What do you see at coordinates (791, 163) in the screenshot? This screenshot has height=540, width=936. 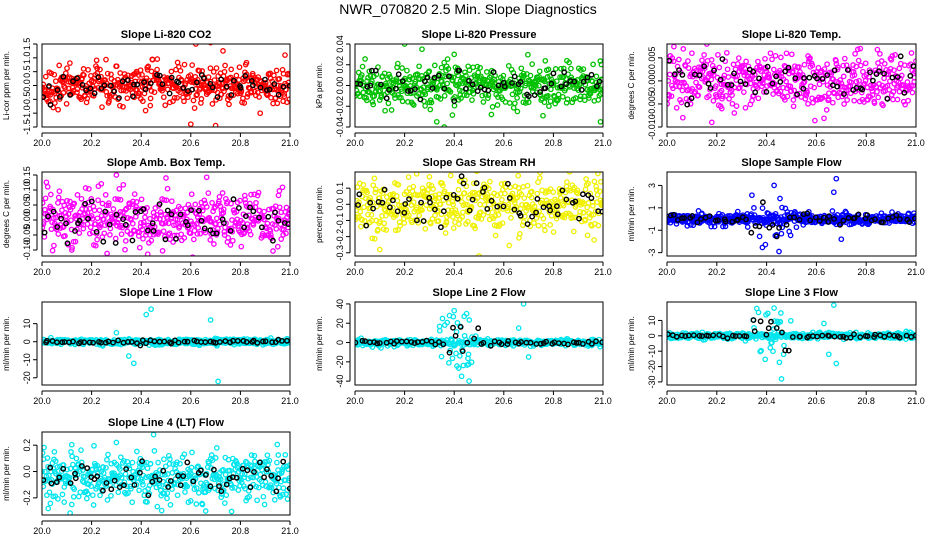 I see `panel-title: Slope Sample Flow` at bounding box center [791, 163].